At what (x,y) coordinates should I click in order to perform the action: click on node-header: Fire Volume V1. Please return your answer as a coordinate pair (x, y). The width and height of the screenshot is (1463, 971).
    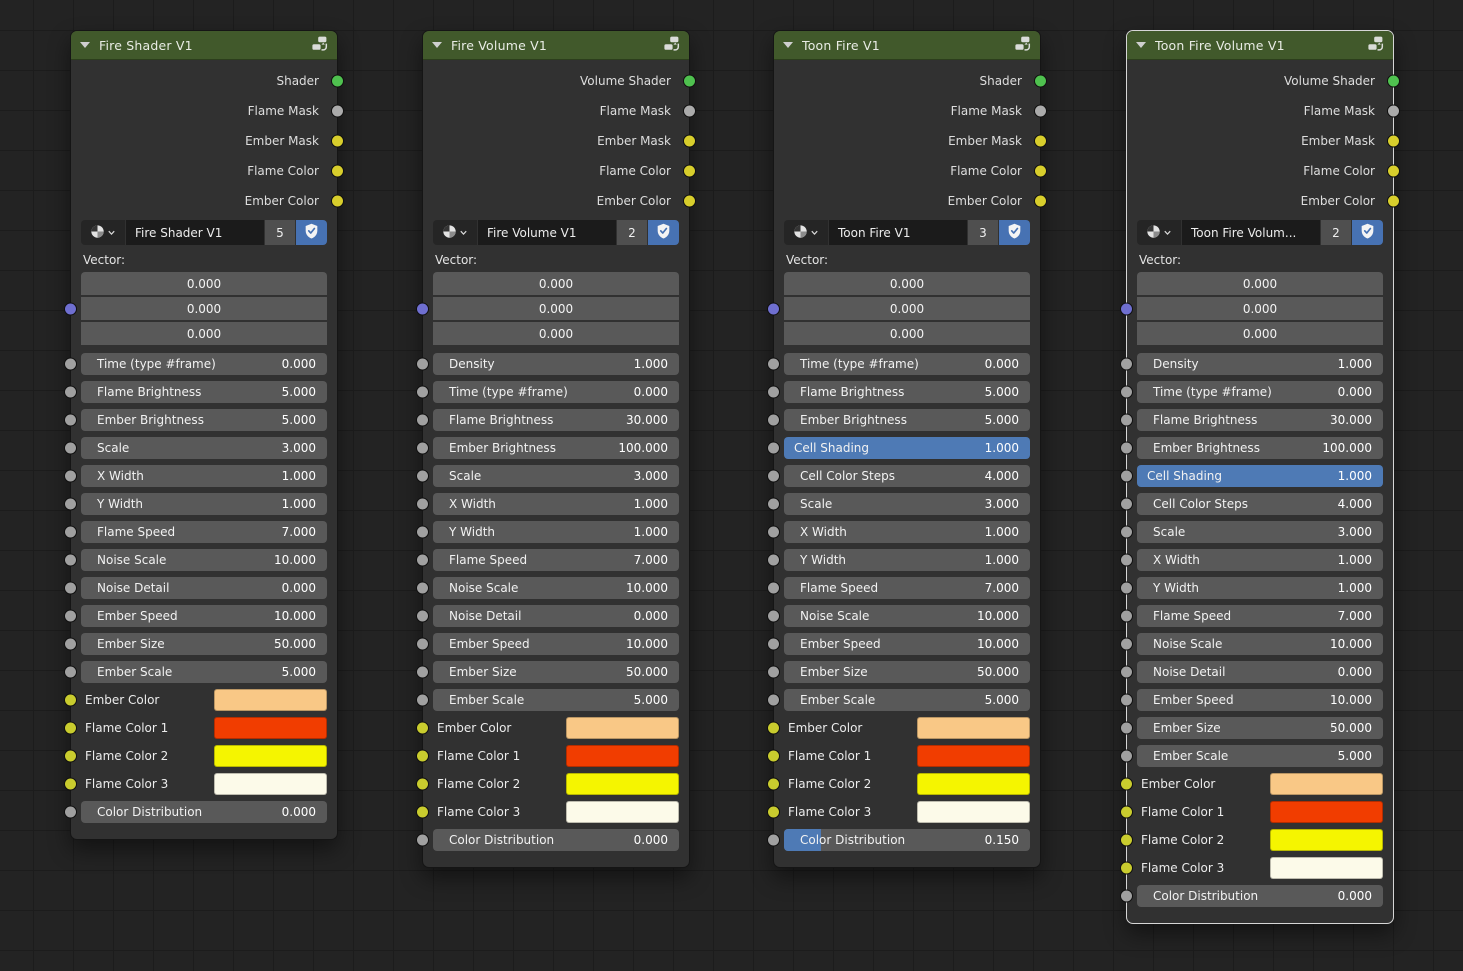
    Looking at the image, I should click on (556, 45).